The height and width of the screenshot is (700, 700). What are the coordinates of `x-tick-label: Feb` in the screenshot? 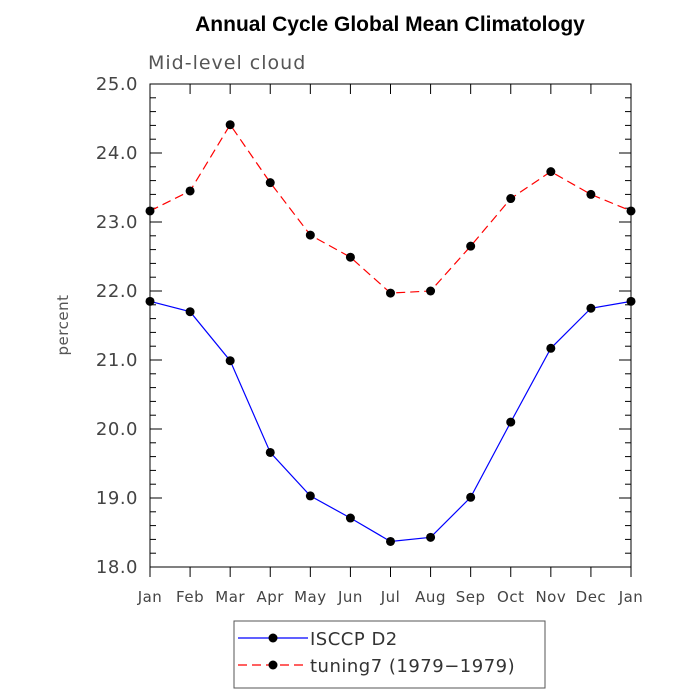 It's located at (190, 597).